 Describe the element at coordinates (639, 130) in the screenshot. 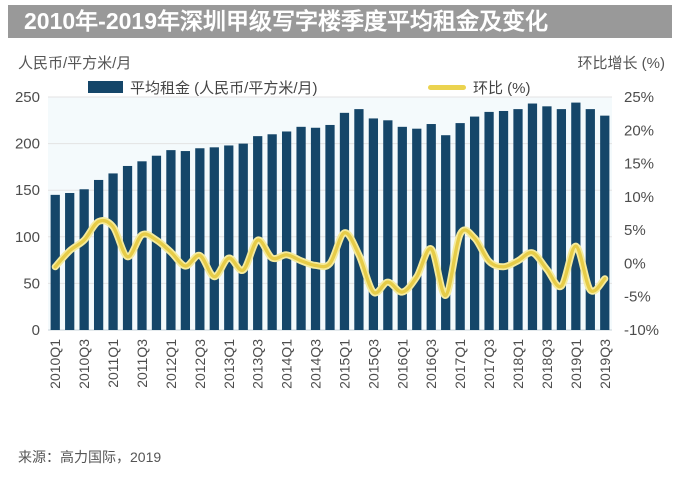

I see `right-tick-label: 20%` at that location.